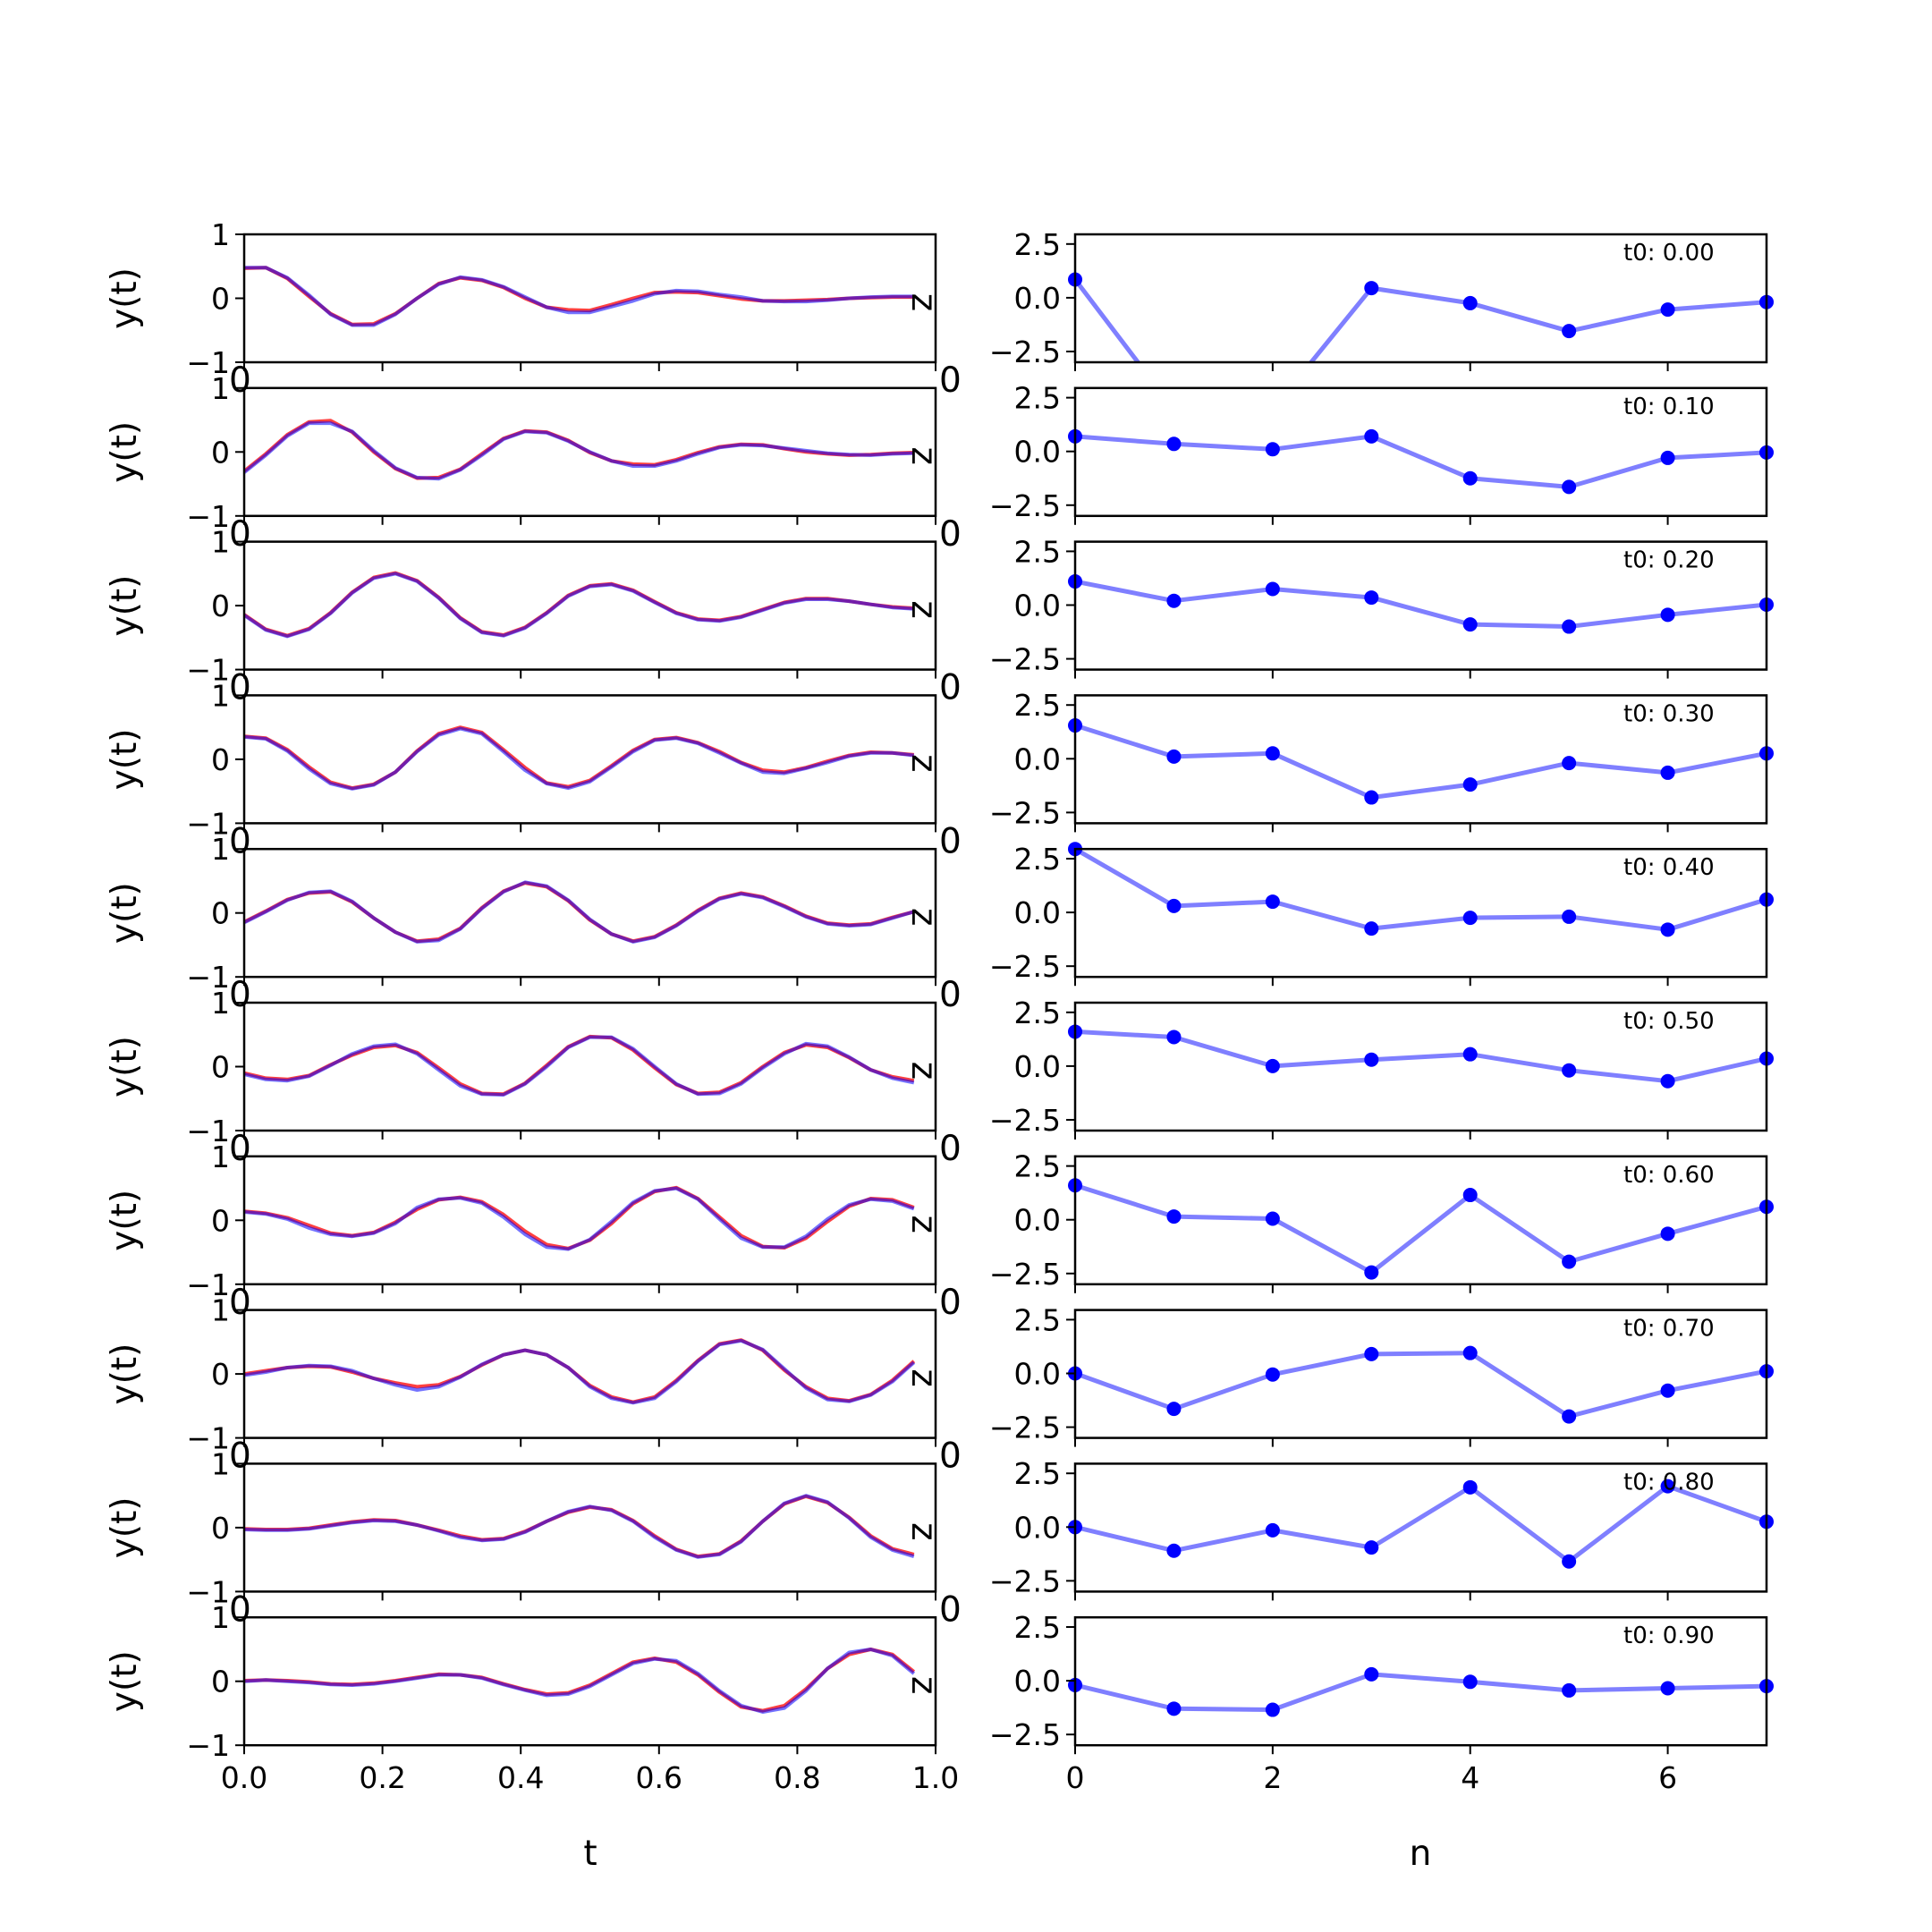  What do you see at coordinates (1381, 1068) in the screenshot?
I see `right-panel-5: −2.5 0.0 2.5 t0: 0.50` at bounding box center [1381, 1068].